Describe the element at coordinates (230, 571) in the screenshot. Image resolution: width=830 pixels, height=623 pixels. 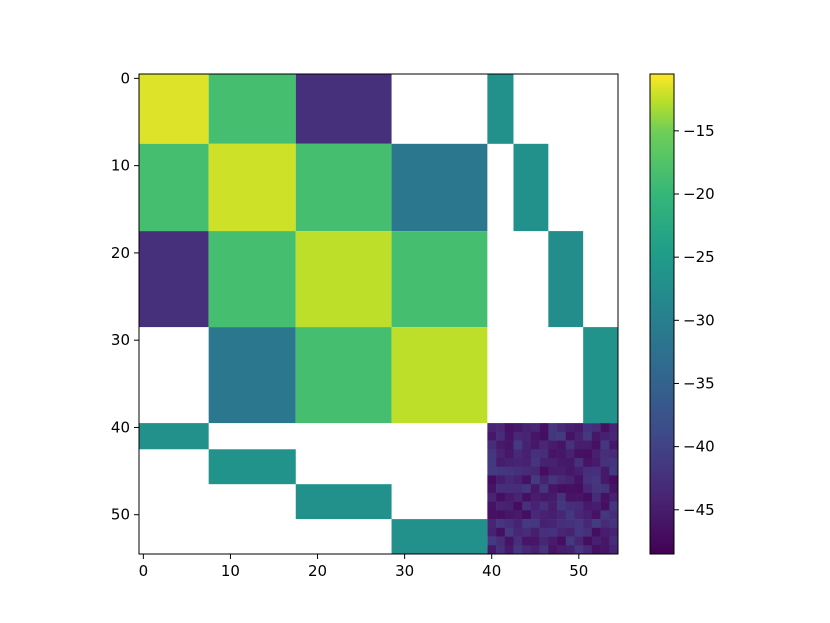
I see `x-tick-label: 10` at that location.